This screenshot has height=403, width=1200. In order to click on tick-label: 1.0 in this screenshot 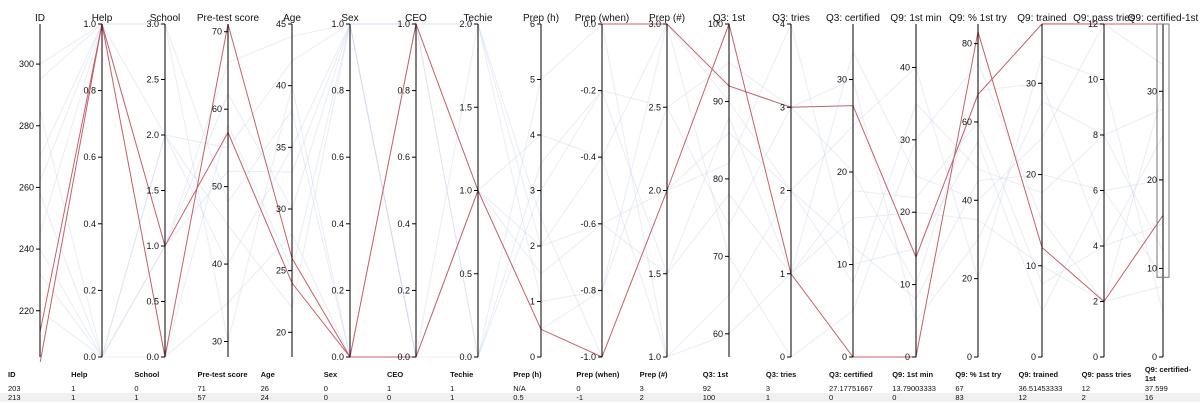, I will do `click(403, 24)`.